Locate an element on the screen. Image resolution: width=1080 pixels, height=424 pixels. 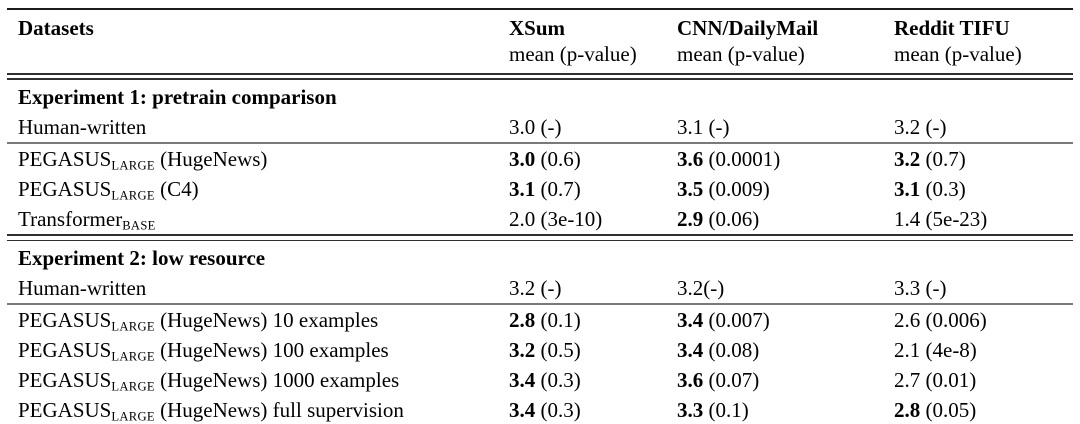
value-cell: 1.4 (5e-23) is located at coordinates (983, 219).